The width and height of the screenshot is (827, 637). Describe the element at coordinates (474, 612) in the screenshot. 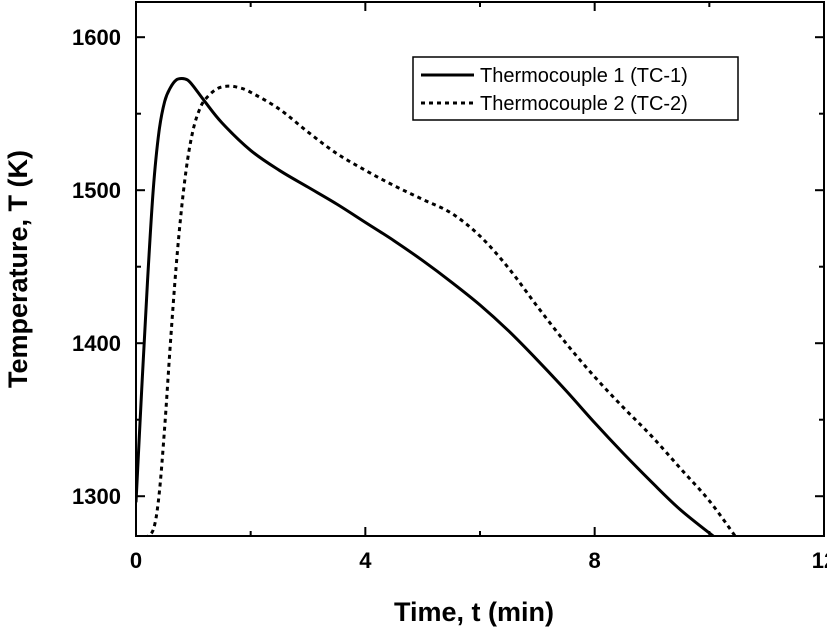

I see `x-axis-title: Time, t (min)` at that location.